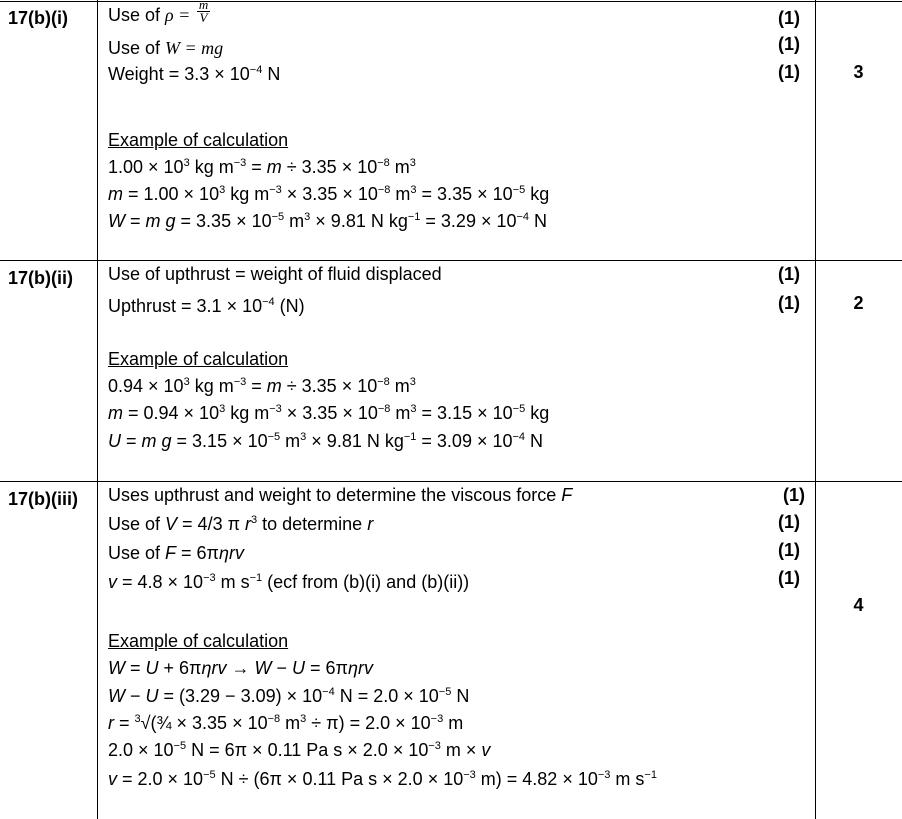  What do you see at coordinates (461, 750) in the screenshot?
I see `text-segment: m ×` at bounding box center [461, 750].